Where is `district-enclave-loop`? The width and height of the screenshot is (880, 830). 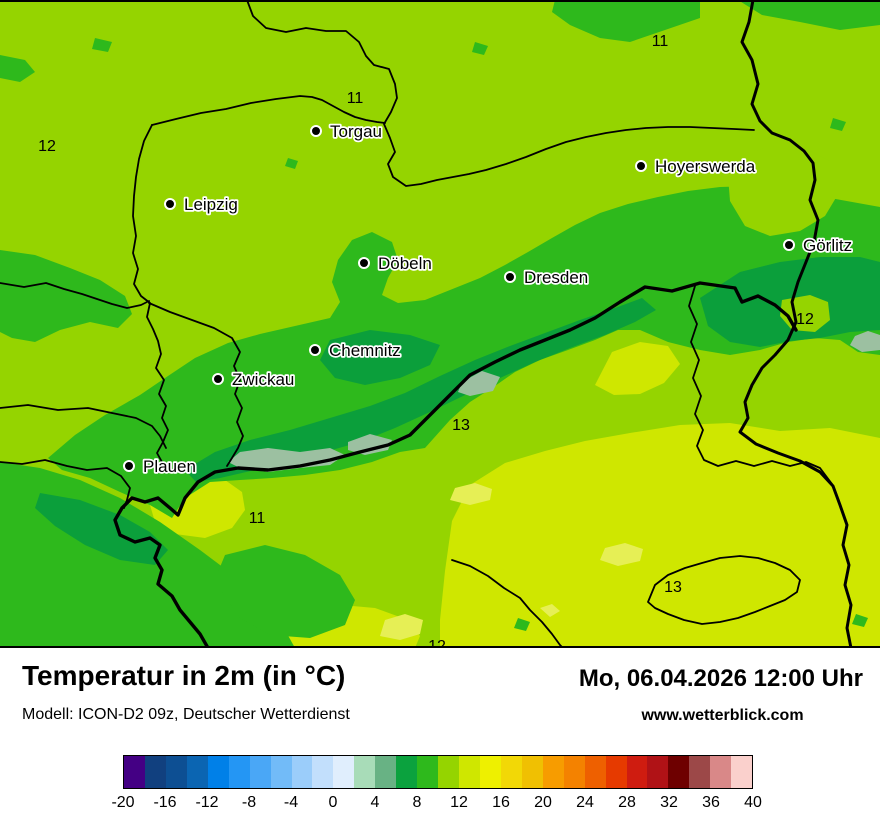 district-enclave-loop is located at coordinates (724, 590).